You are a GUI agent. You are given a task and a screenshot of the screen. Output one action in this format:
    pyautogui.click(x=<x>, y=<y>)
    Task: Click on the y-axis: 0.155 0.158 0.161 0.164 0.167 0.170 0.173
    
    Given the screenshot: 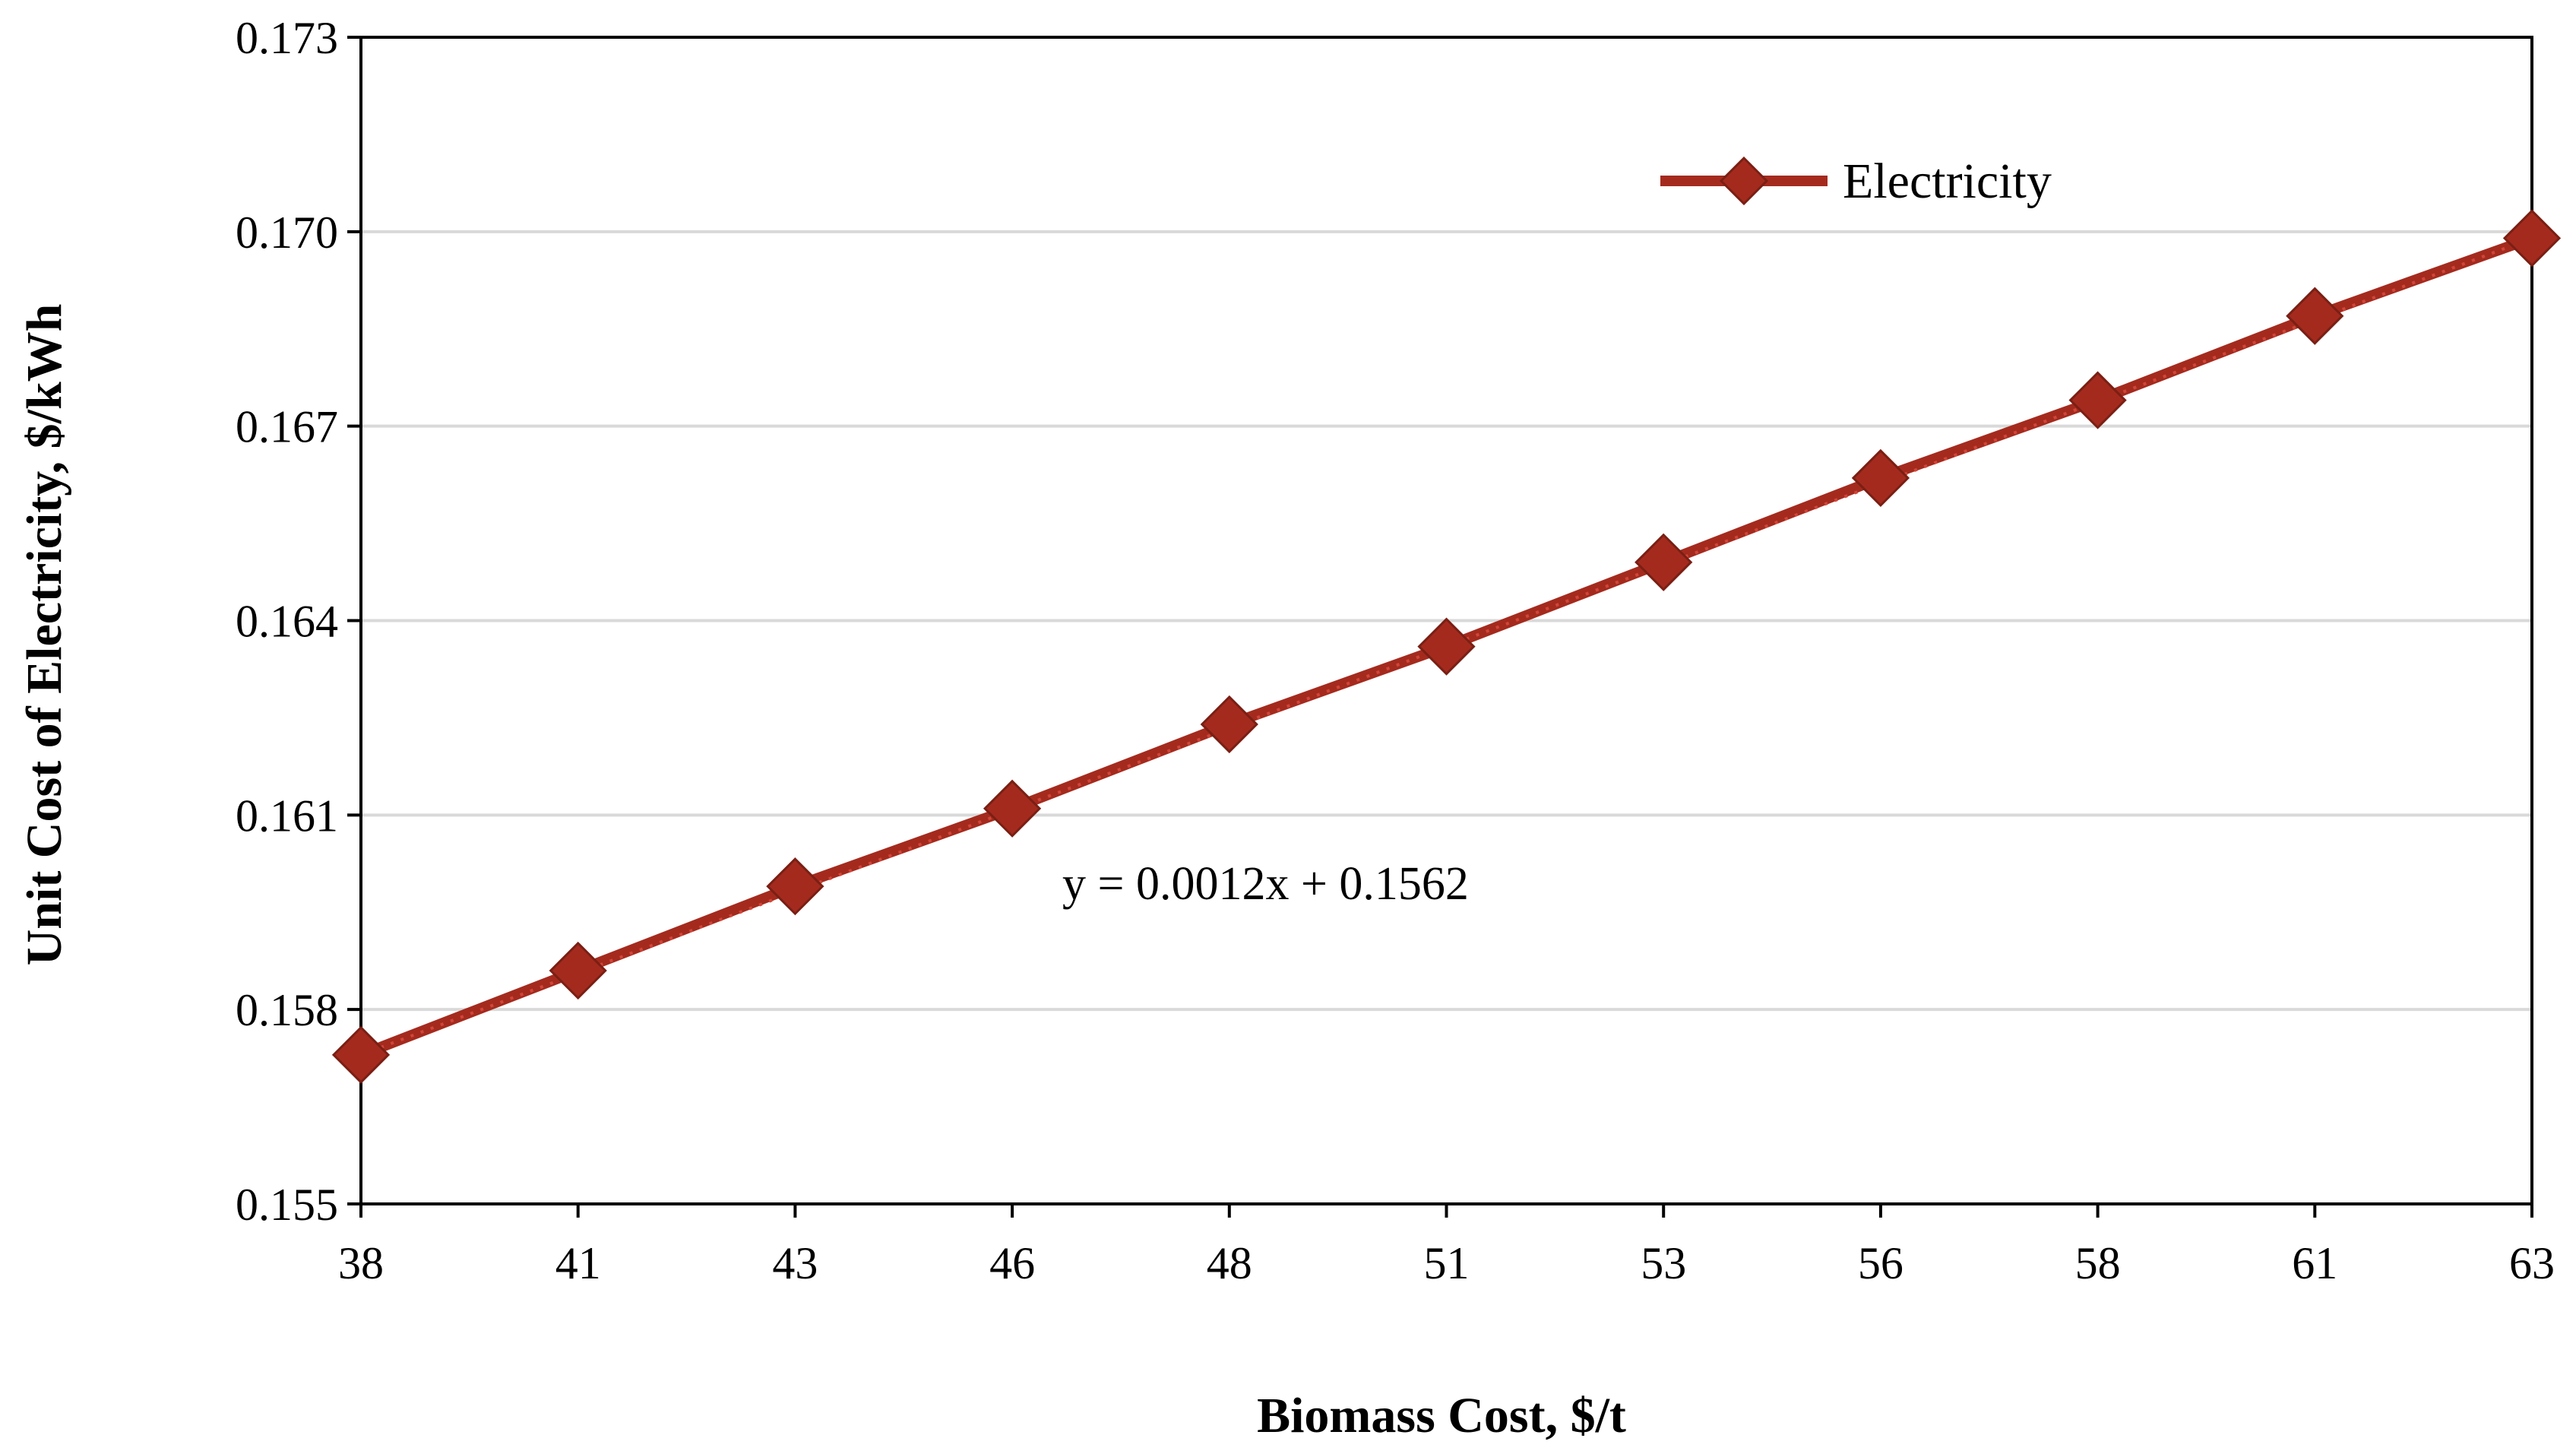 What is the action you would take?
    pyautogui.click(x=298, y=622)
    